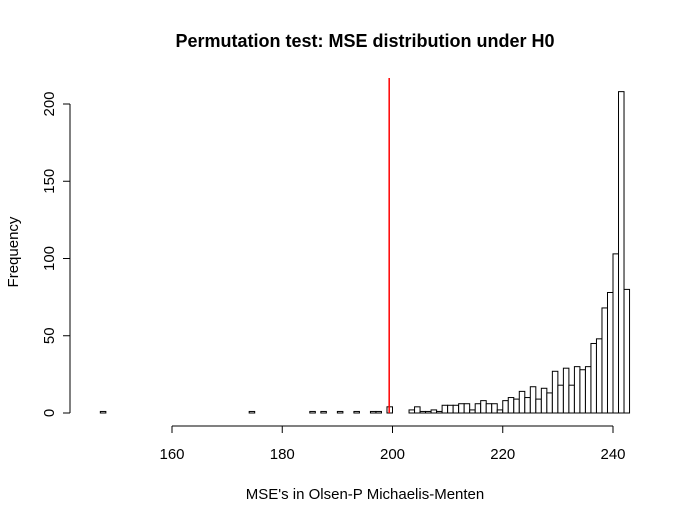  Describe the element at coordinates (49, 103) in the screenshot. I see `y-tick-label: 200` at that location.